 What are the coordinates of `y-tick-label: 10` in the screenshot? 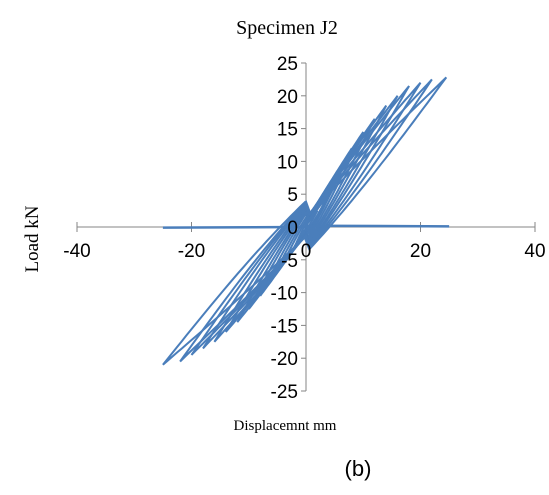 It's located at (287, 162).